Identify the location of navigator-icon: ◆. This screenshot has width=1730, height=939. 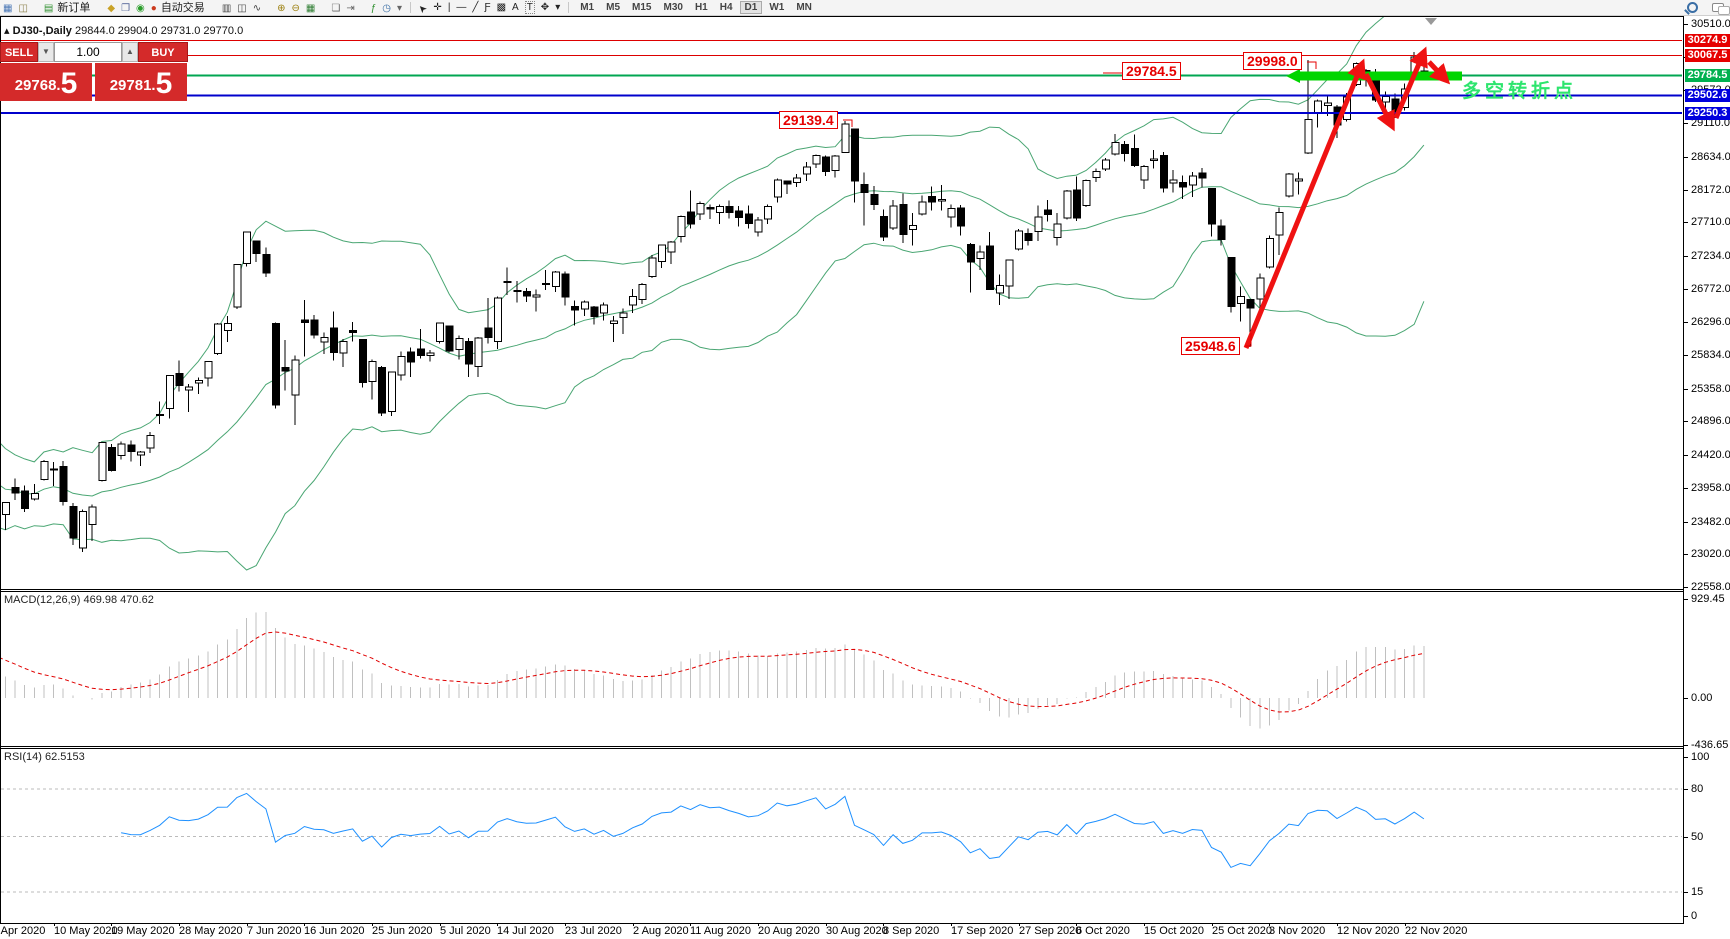
(111, 8).